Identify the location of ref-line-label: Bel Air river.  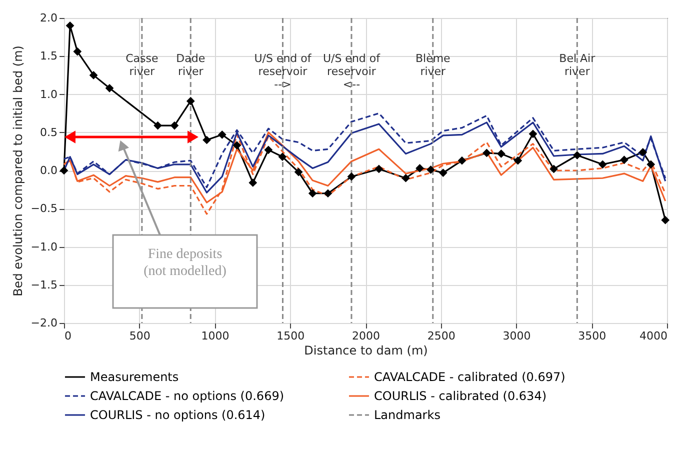
(577, 65).